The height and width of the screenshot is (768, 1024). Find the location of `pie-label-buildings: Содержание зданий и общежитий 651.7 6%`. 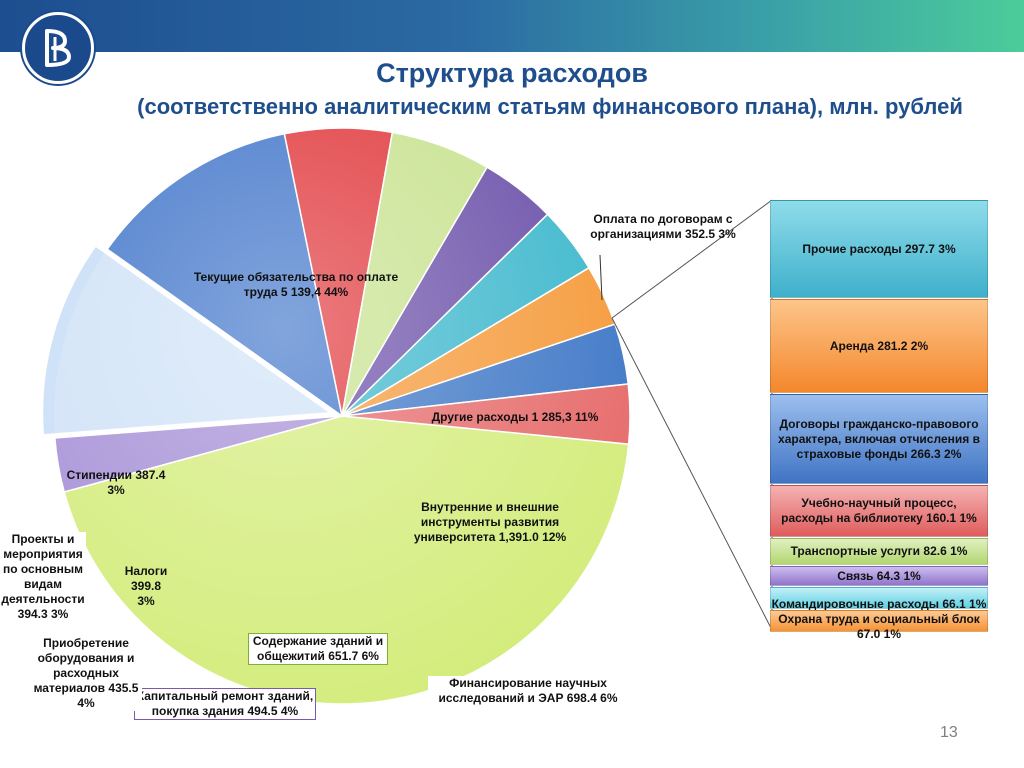

pie-label-buildings: Содержание зданий и общежитий 651.7 6% is located at coordinates (318, 649).